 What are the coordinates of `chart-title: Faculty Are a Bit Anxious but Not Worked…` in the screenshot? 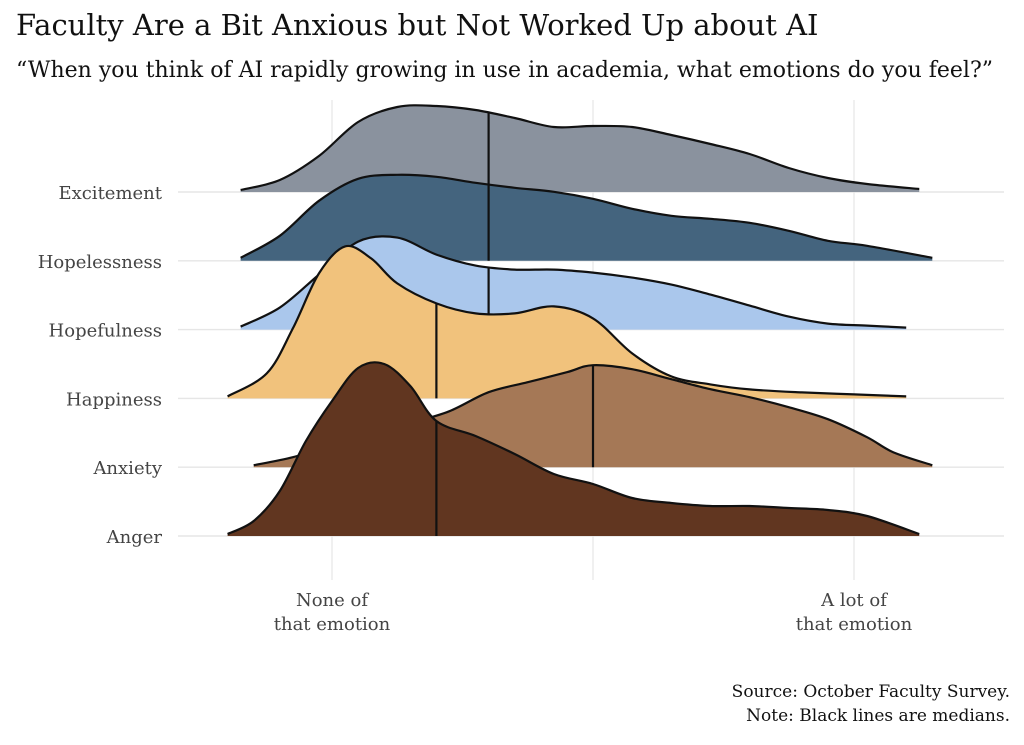 It's located at (417, 25).